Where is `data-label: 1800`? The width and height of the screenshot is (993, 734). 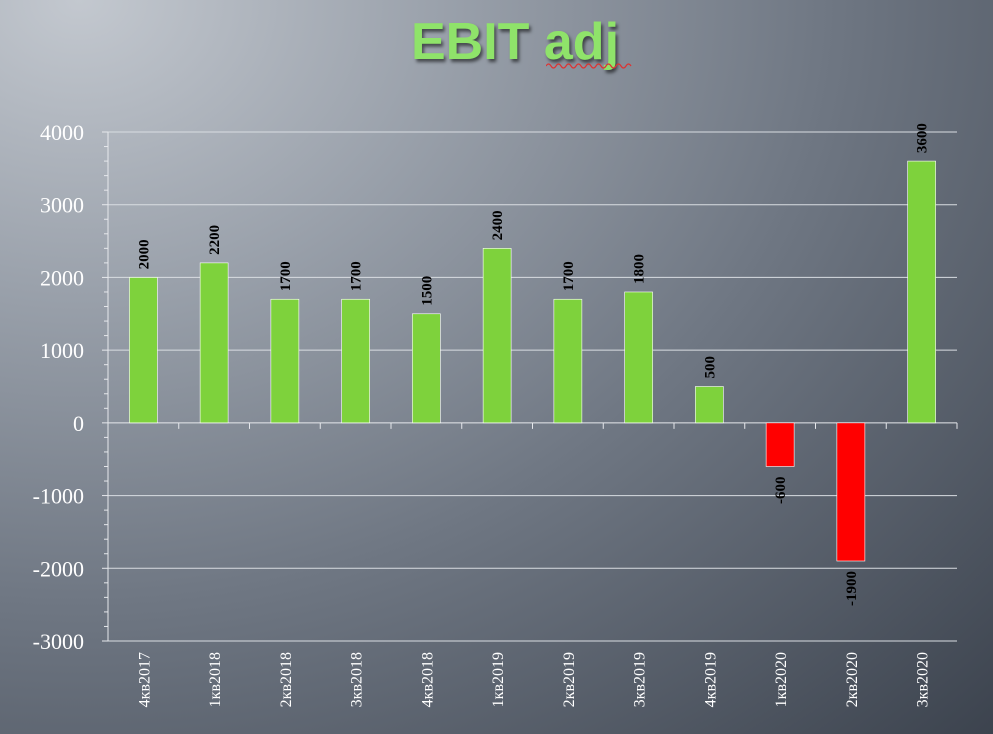
data-label: 1800 is located at coordinates (640, 269).